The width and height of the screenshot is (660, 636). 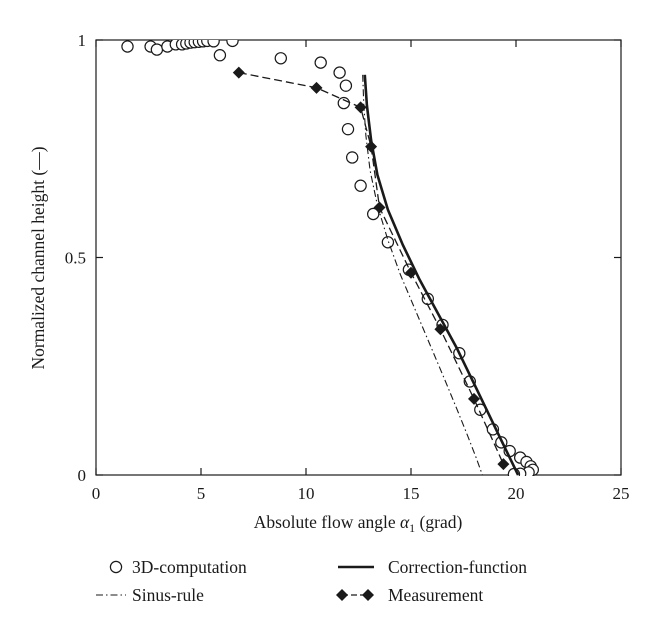 What do you see at coordinates (168, 595) in the screenshot?
I see `legend-label: Sinus-rule` at bounding box center [168, 595].